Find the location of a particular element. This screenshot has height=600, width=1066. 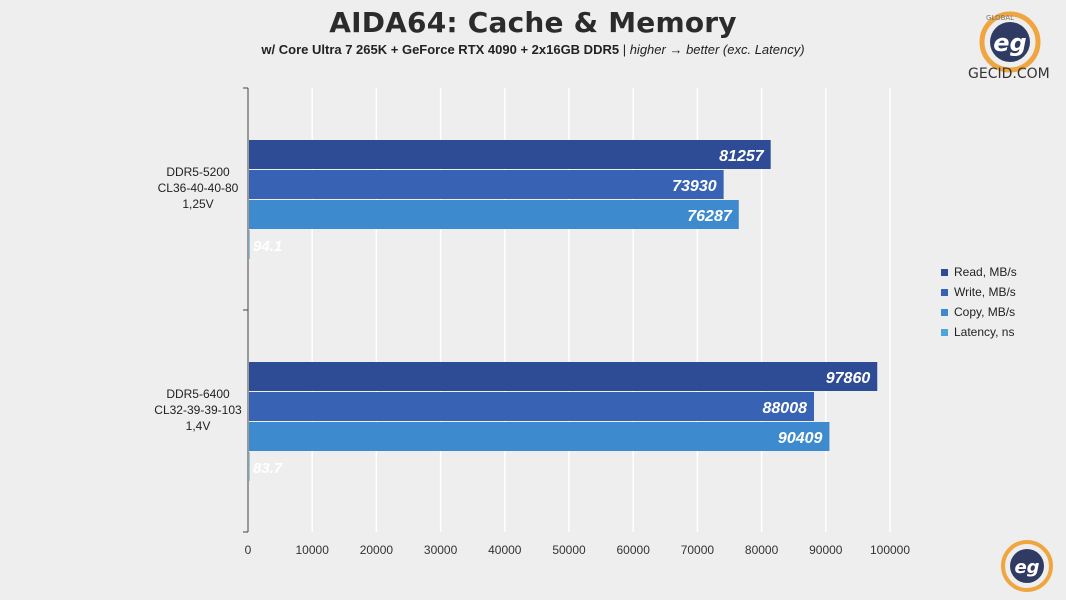

bar-value-label: 97860 is located at coordinates (848, 378).